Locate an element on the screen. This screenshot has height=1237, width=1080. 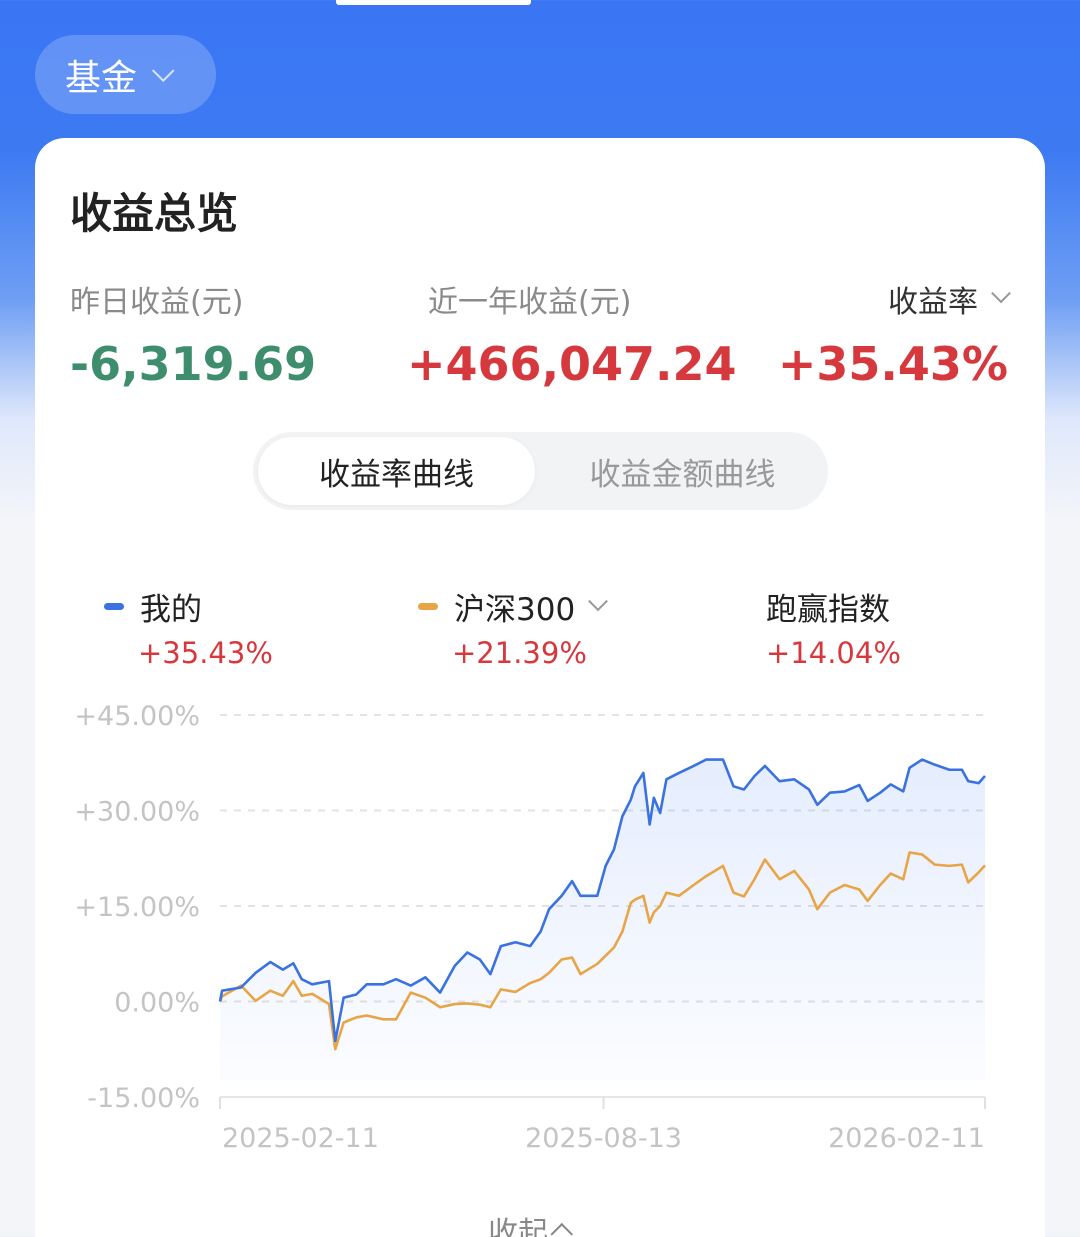
rate-selector-label: 收益率 is located at coordinates (933, 302).